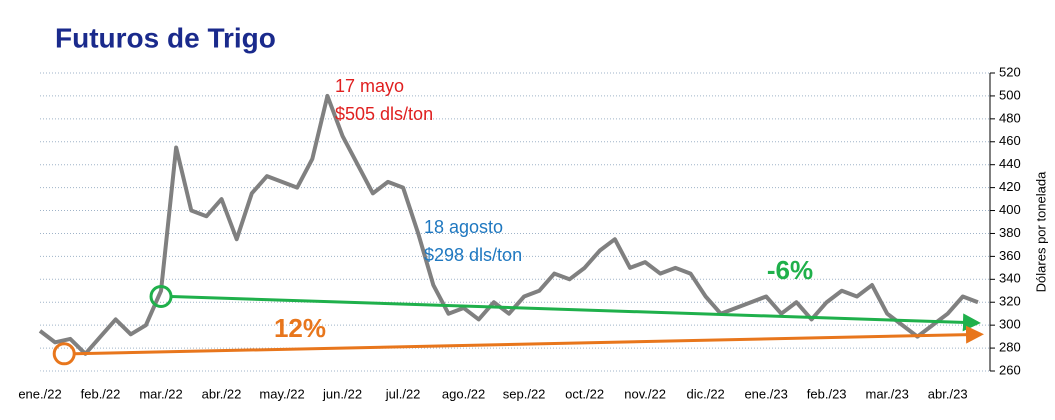 This screenshot has height=420, width=1055. Describe the element at coordinates (1010, 324) in the screenshot. I see `y-tick-label: 300` at that location.